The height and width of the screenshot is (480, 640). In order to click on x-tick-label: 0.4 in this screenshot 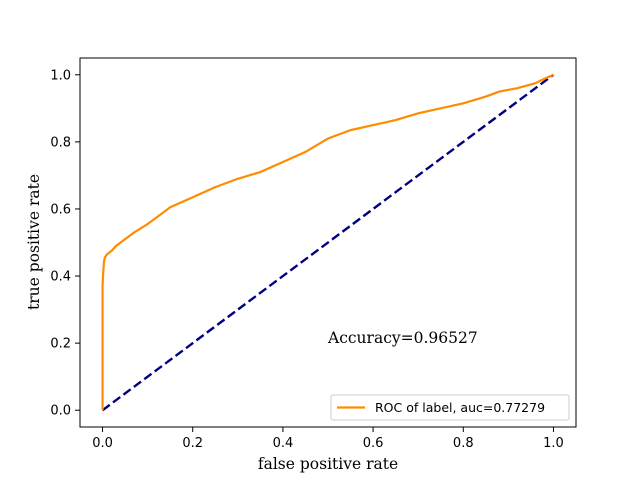, I will do `click(283, 443)`.